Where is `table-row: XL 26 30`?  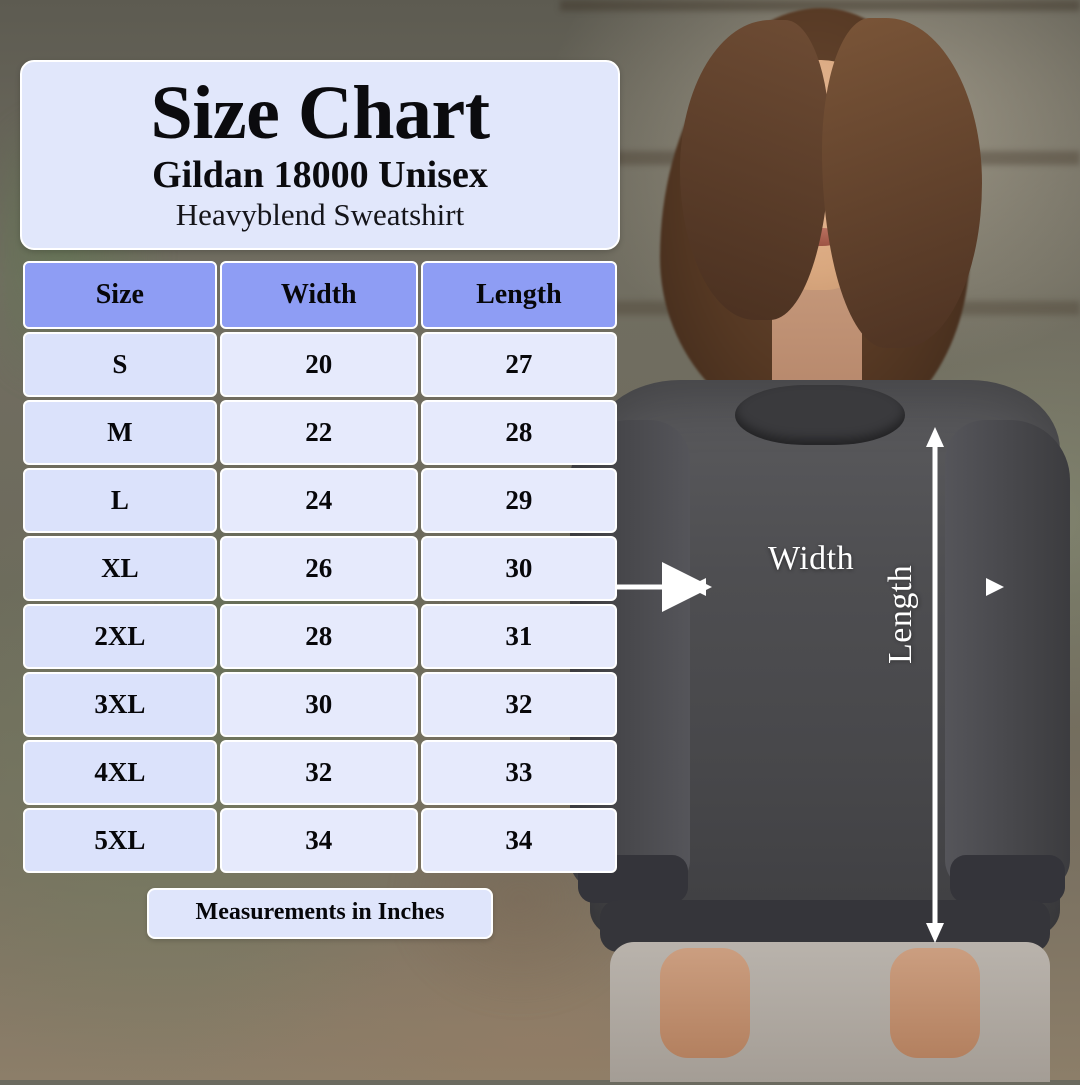 table-row: XL 26 30 is located at coordinates (320, 569).